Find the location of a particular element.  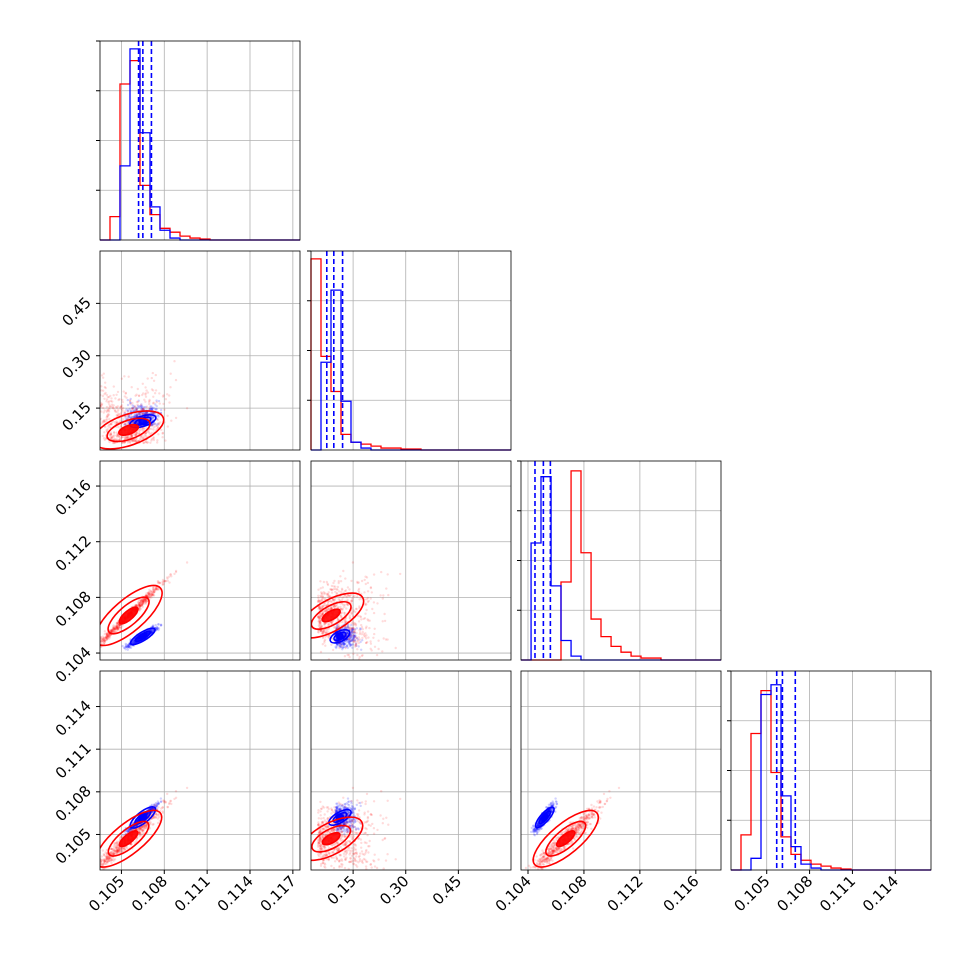

contour-level is located at coordinates (129, 429).